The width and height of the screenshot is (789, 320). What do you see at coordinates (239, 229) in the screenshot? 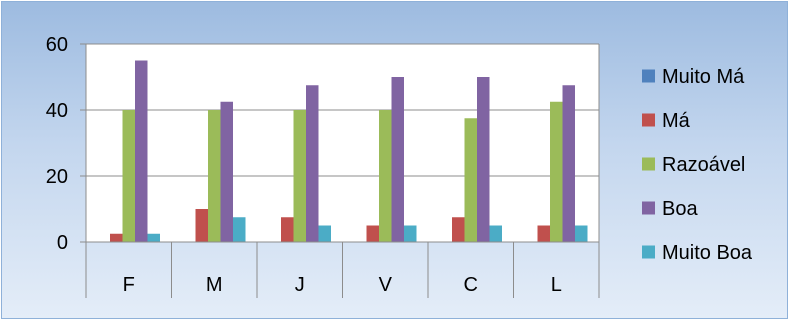
I see `bar-m-muito-boa` at bounding box center [239, 229].